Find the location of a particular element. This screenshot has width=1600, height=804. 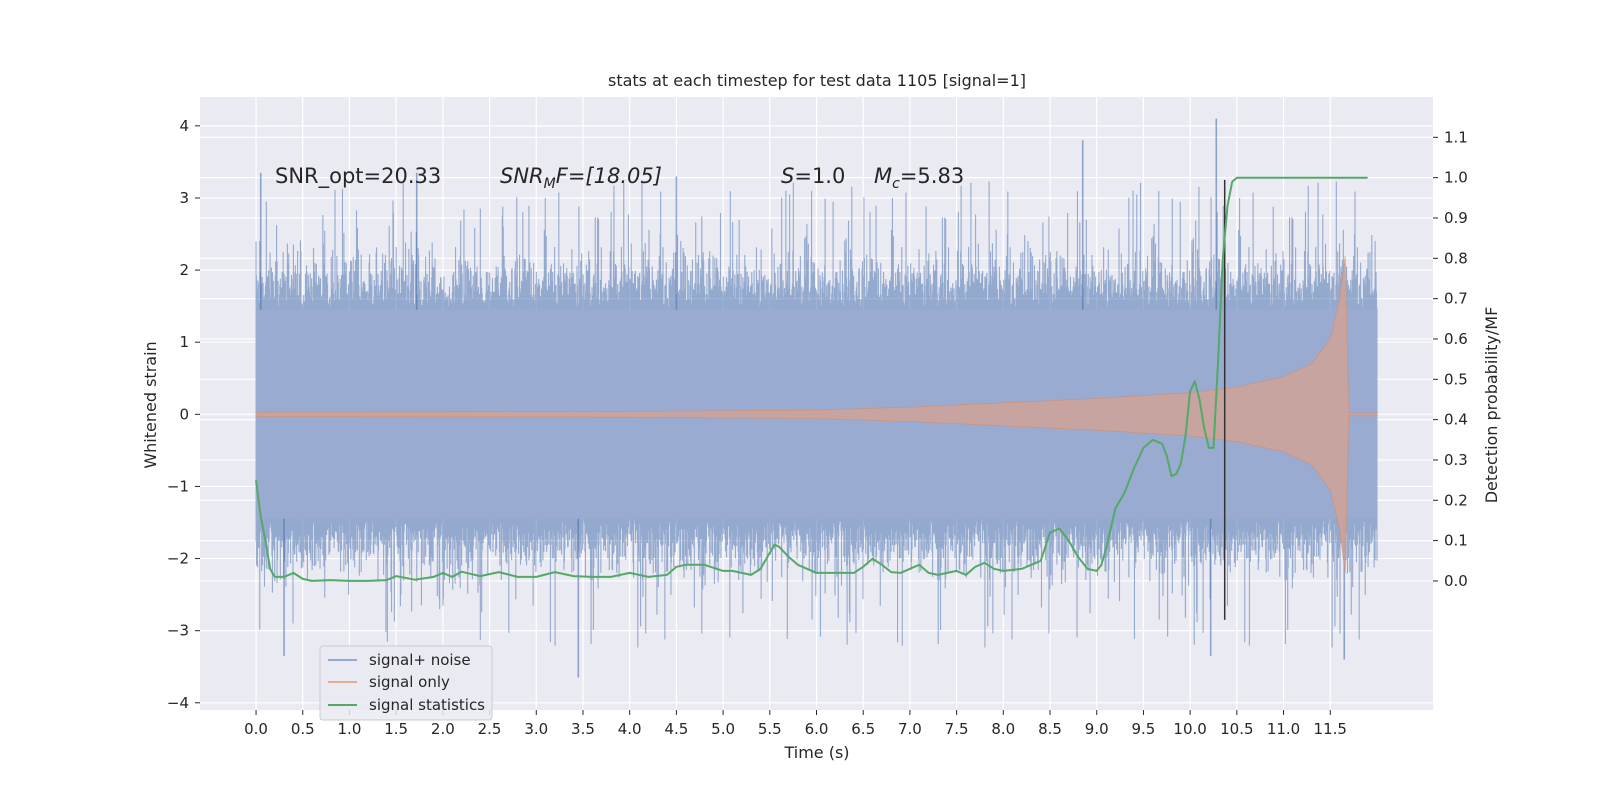

x-tick-label: 1.5 is located at coordinates (396, 729).